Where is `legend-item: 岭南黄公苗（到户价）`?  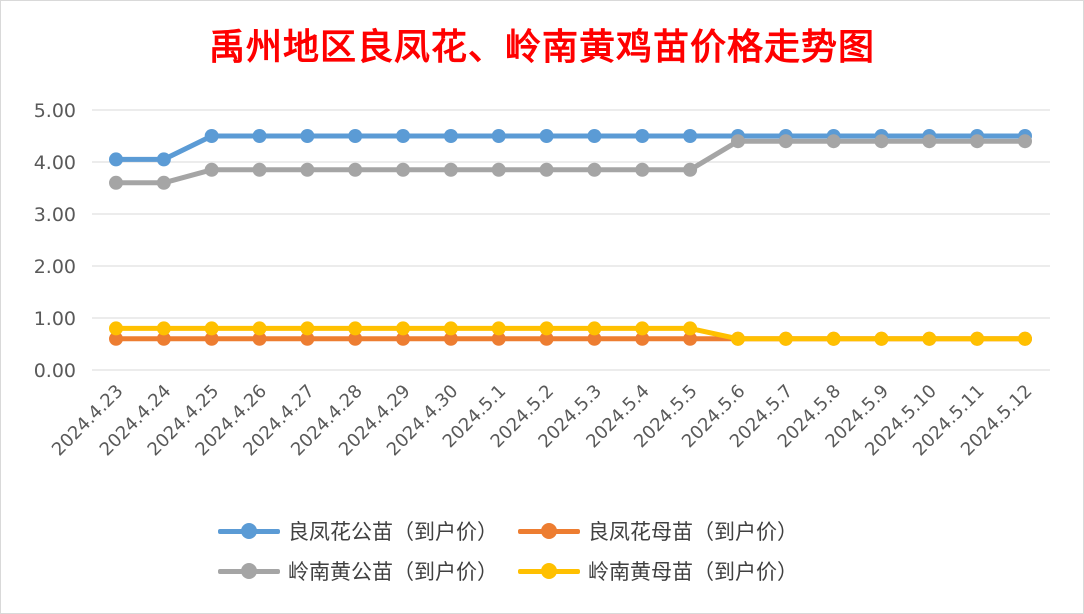 legend-item: 岭南黄公苗（到户价） is located at coordinates (358, 571).